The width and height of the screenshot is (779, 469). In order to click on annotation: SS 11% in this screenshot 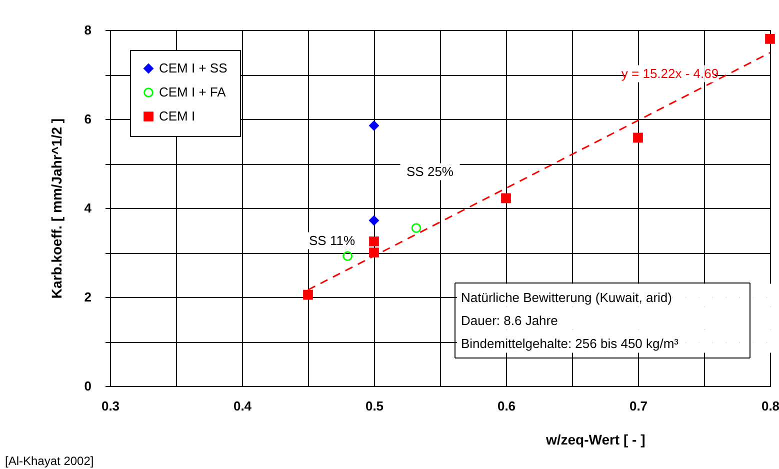, I will do `click(332, 240)`.